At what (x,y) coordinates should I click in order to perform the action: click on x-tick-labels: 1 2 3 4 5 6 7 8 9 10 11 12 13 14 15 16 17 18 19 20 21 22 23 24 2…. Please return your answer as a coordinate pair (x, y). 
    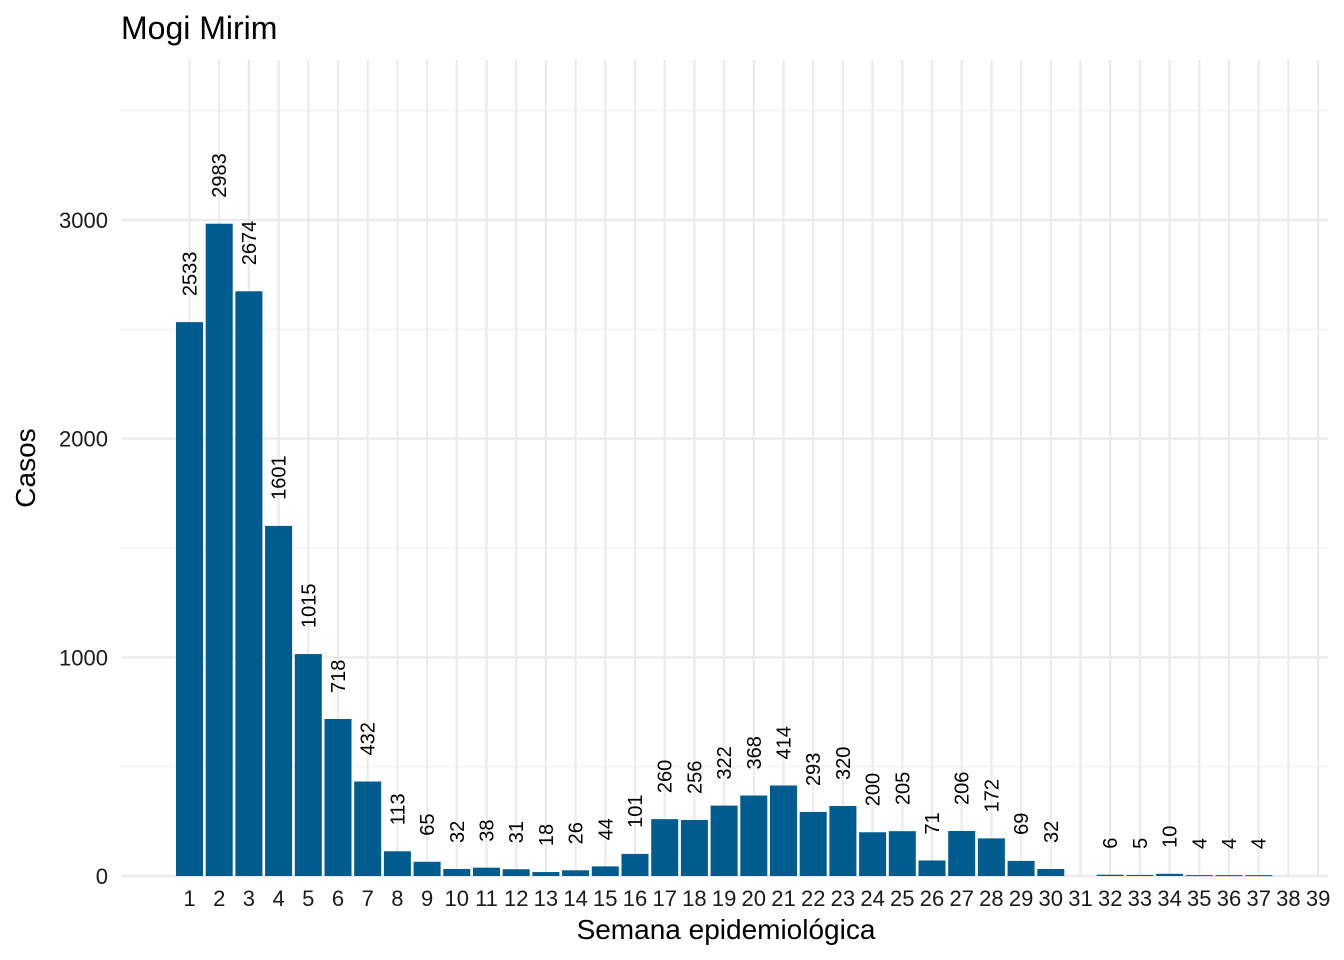
    Looking at the image, I should click on (756, 898).